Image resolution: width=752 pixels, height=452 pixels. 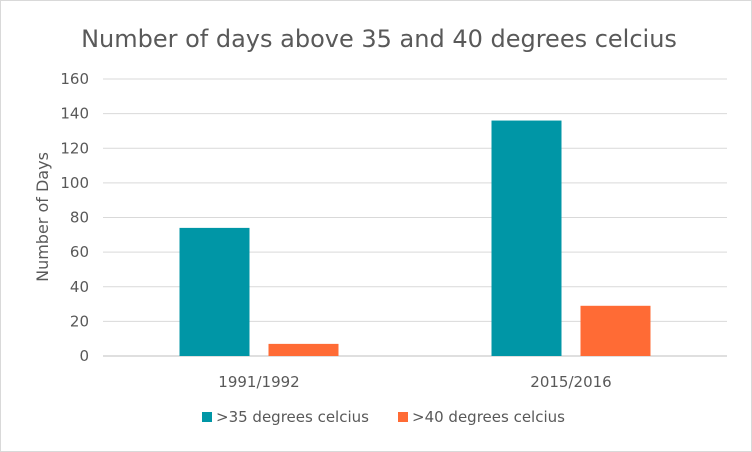 I want to click on y-tick-label: 40, so click(x=79, y=287).